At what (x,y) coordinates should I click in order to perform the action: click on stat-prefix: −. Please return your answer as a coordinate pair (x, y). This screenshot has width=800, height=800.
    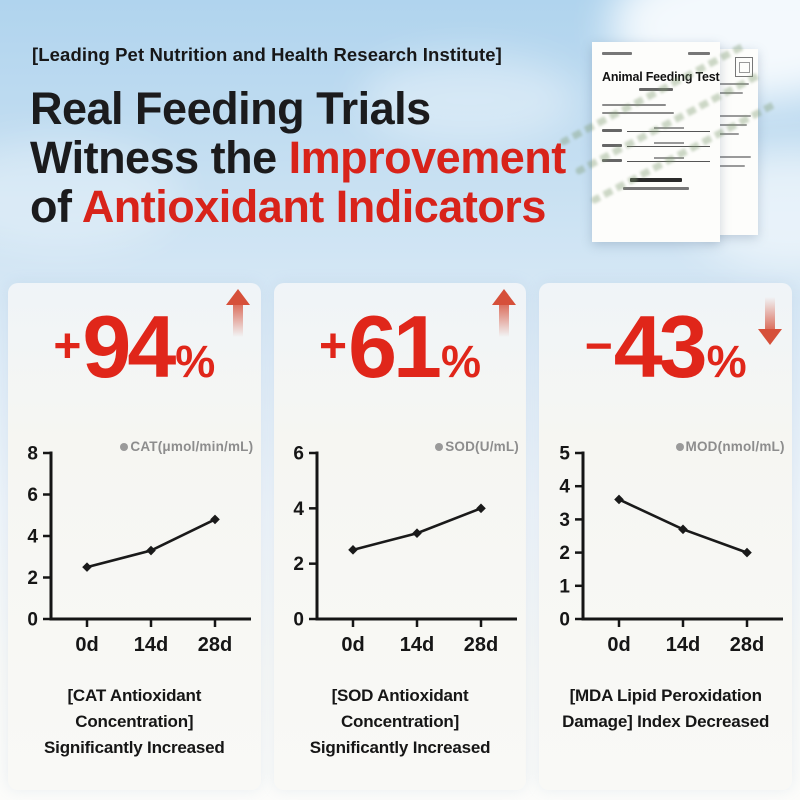
    Looking at the image, I should click on (598, 346).